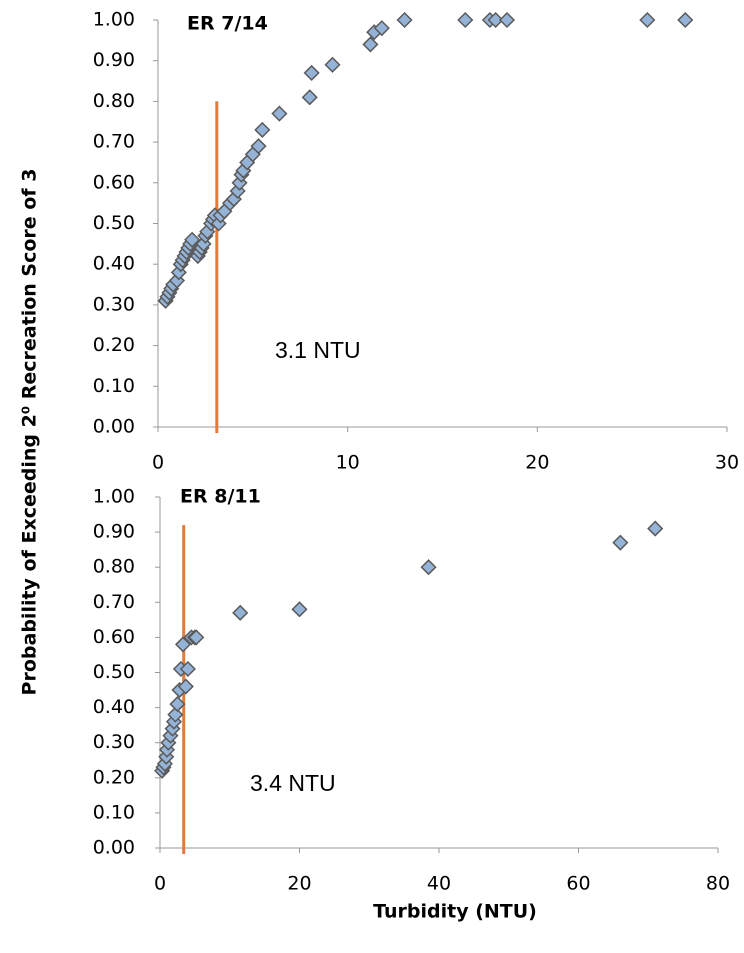  I want to click on threshold-label: 3.1 NTU, so click(318, 350).